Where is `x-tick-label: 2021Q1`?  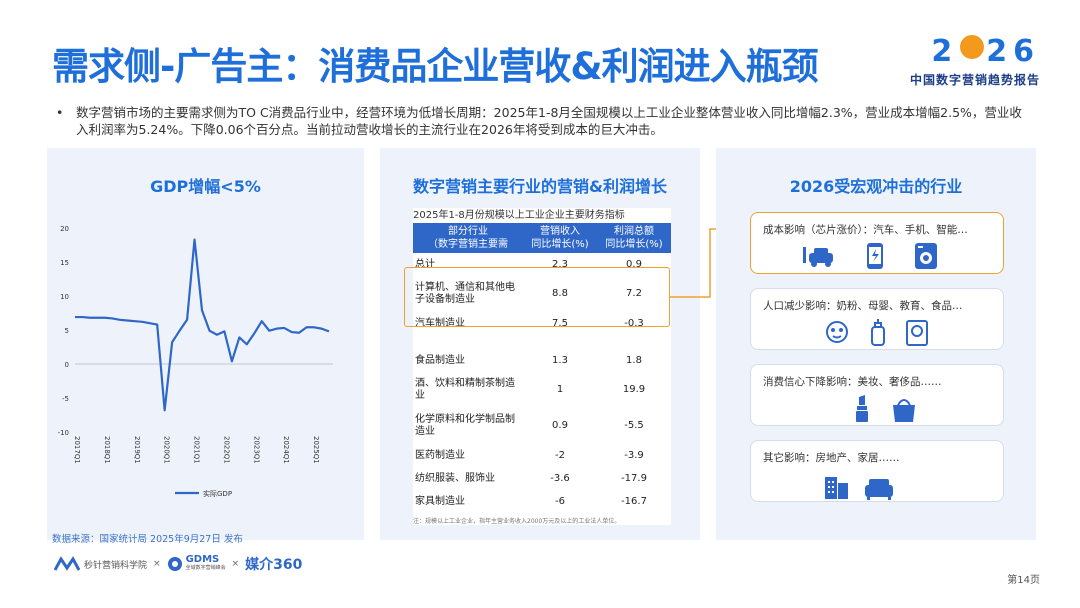
x-tick-label: 2021Q1 is located at coordinates (197, 450).